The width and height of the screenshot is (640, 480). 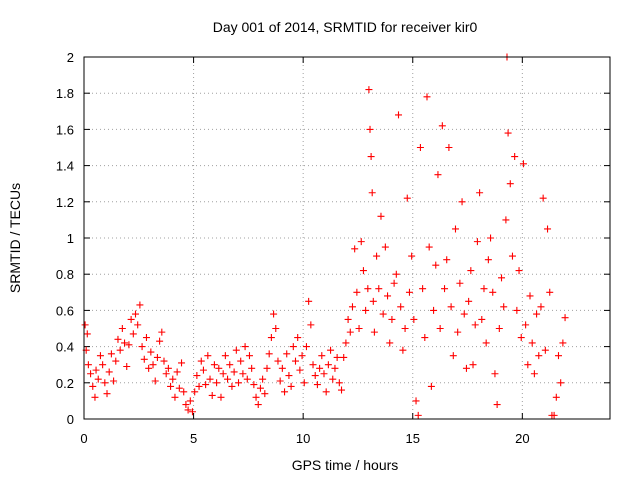 I want to click on y-tick-label: 0.4, so click(x=65, y=347).